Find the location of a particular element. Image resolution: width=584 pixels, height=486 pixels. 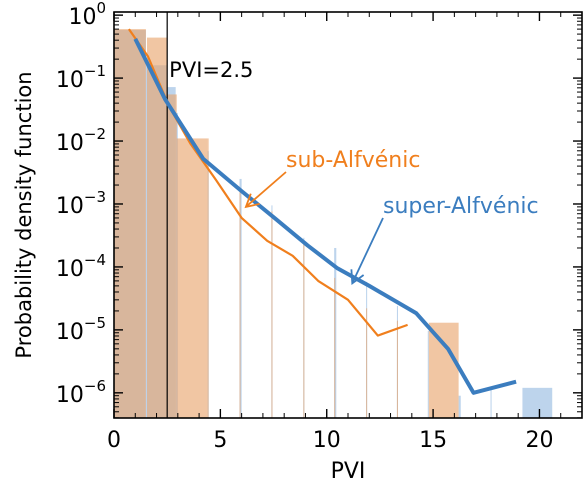

y-tick-label--1: 10⁻¹ is located at coordinates (81, 77).